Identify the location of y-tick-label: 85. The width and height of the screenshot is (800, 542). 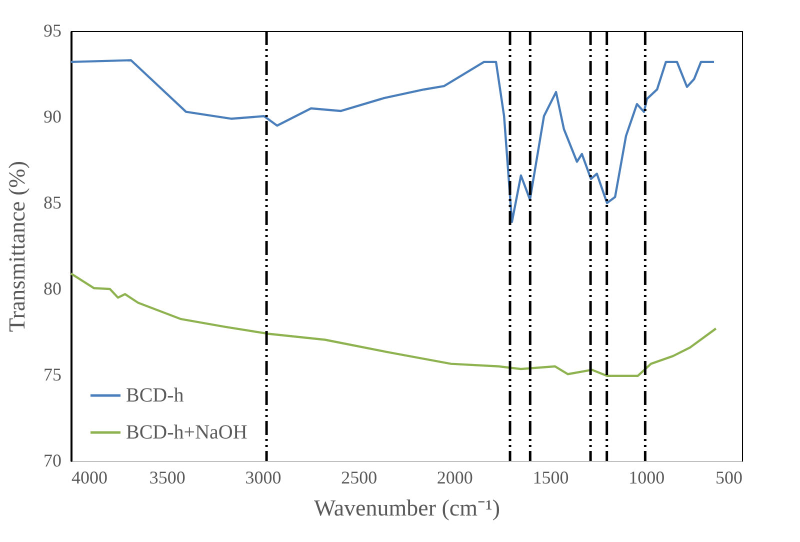
(53, 202).